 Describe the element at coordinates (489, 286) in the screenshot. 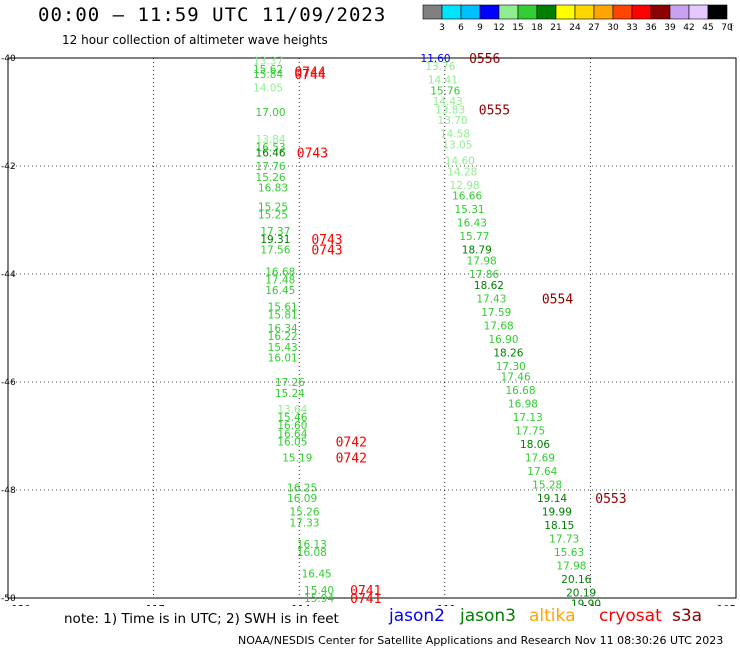

I see `swh-value: 18.62` at that location.